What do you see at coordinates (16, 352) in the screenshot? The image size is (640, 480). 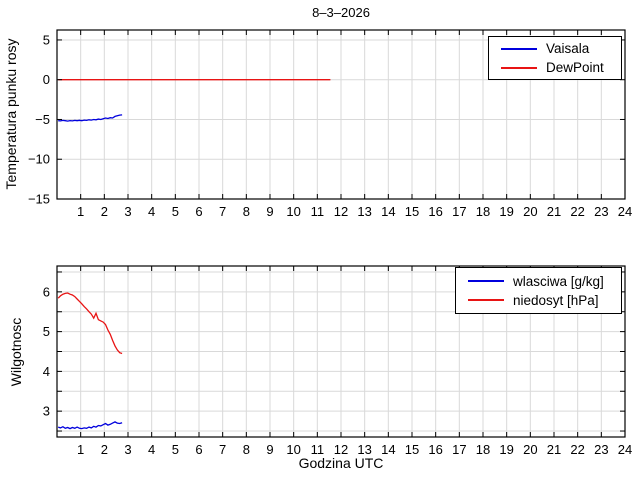 I see `y-axis-label-humidity: Wilgotnosc` at bounding box center [16, 352].